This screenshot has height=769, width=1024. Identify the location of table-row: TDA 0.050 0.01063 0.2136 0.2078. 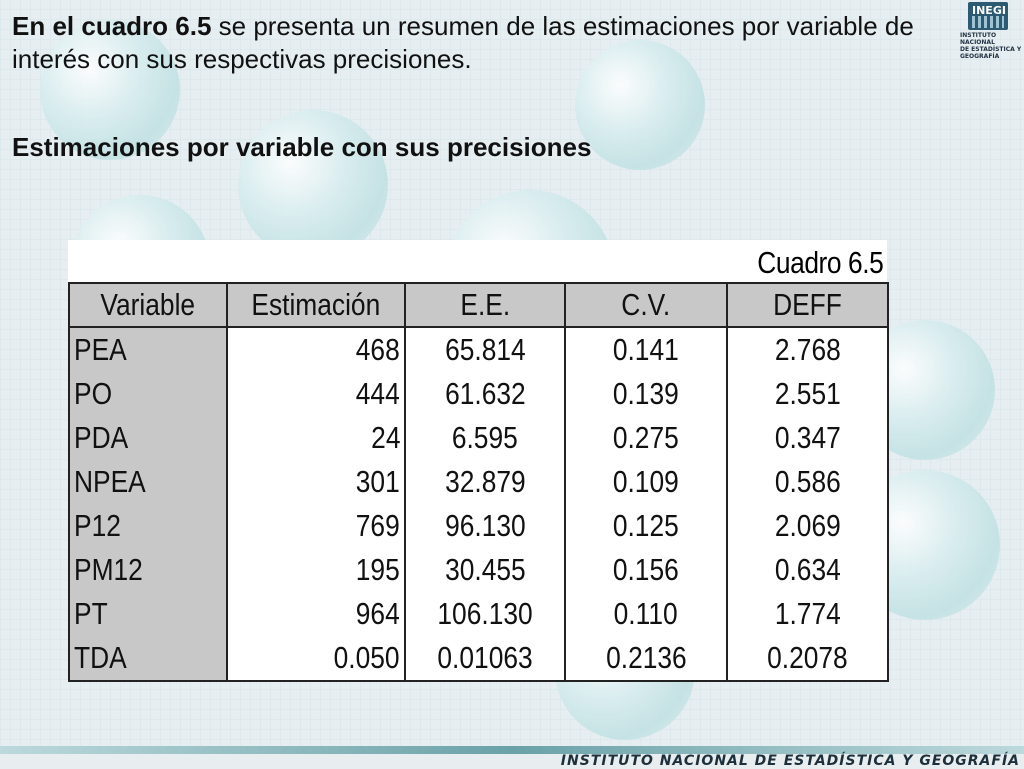
(478, 659).